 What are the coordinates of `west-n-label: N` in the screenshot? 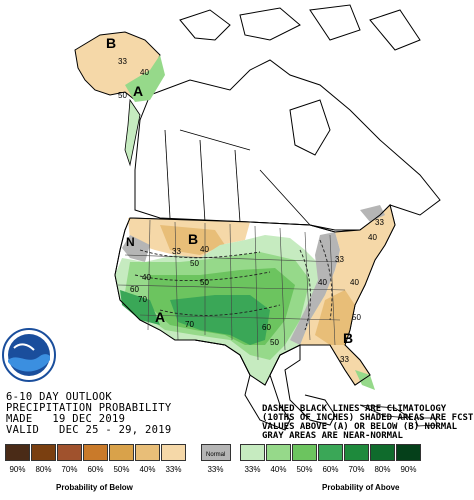 It's located at (130, 242).